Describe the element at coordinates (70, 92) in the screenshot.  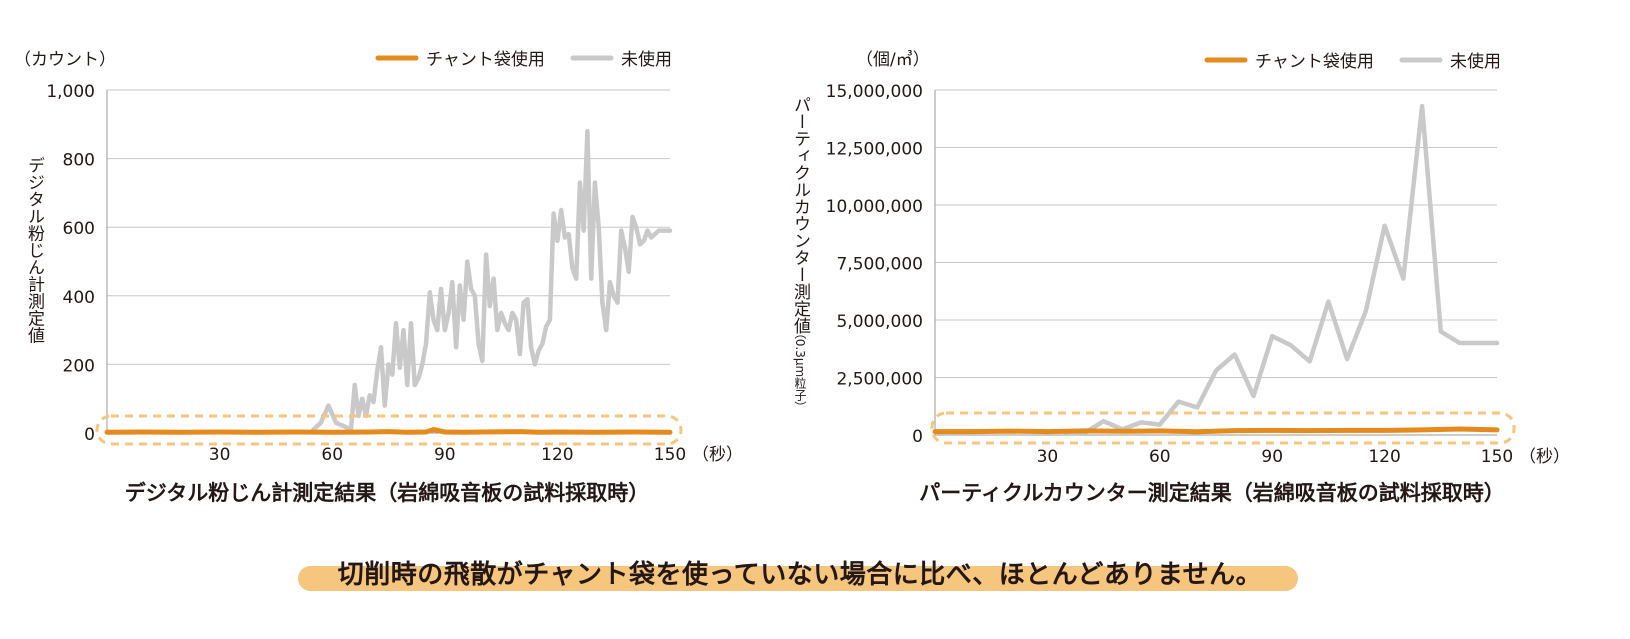
I see `y-tick-label: 1,000` at that location.